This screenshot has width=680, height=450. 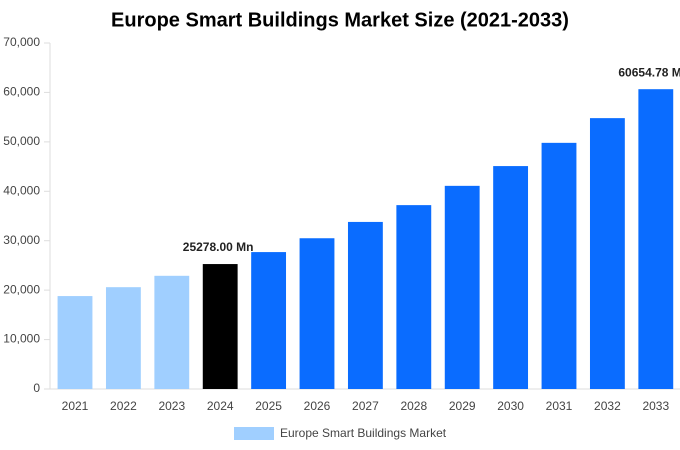 I want to click on x-tick-label: 2025, so click(x=268, y=406).